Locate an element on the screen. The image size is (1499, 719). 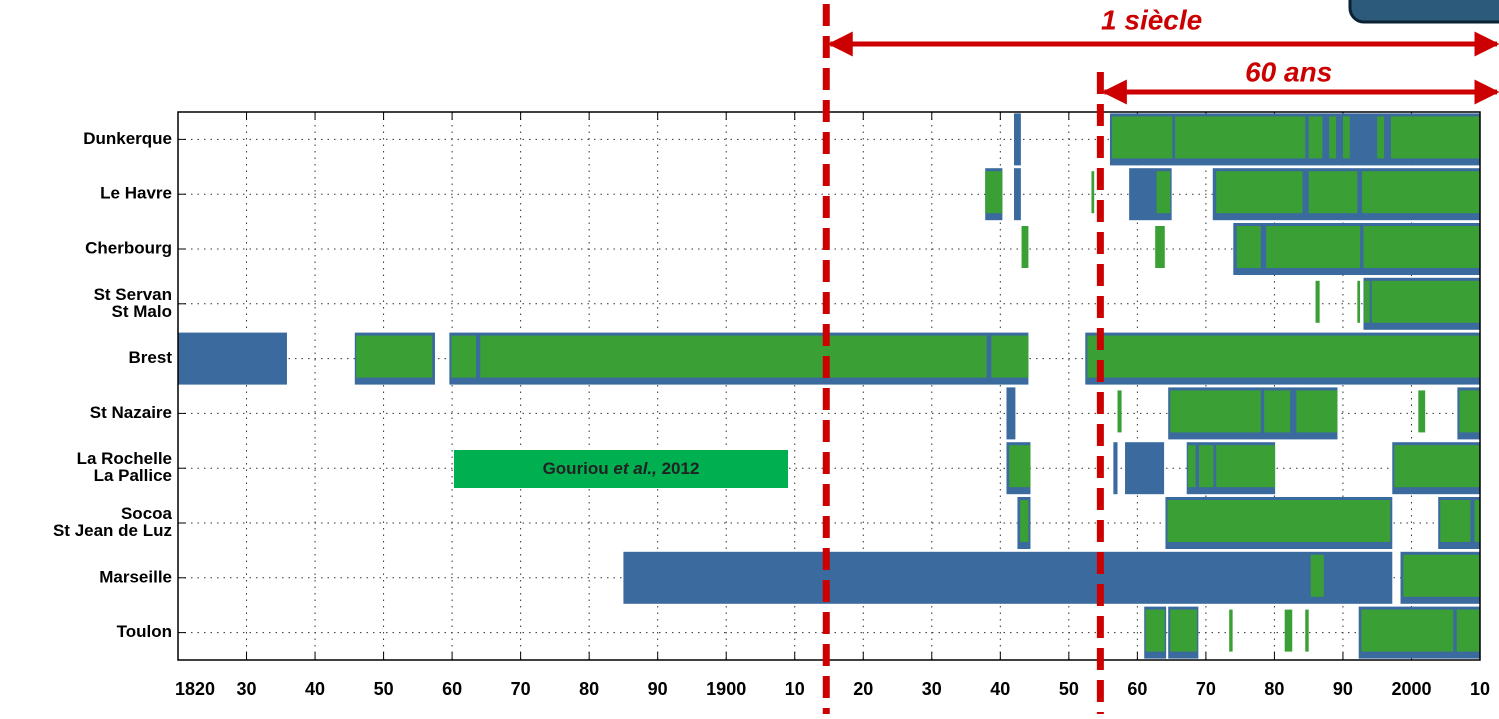
source-box is located at coordinates (621, 469).